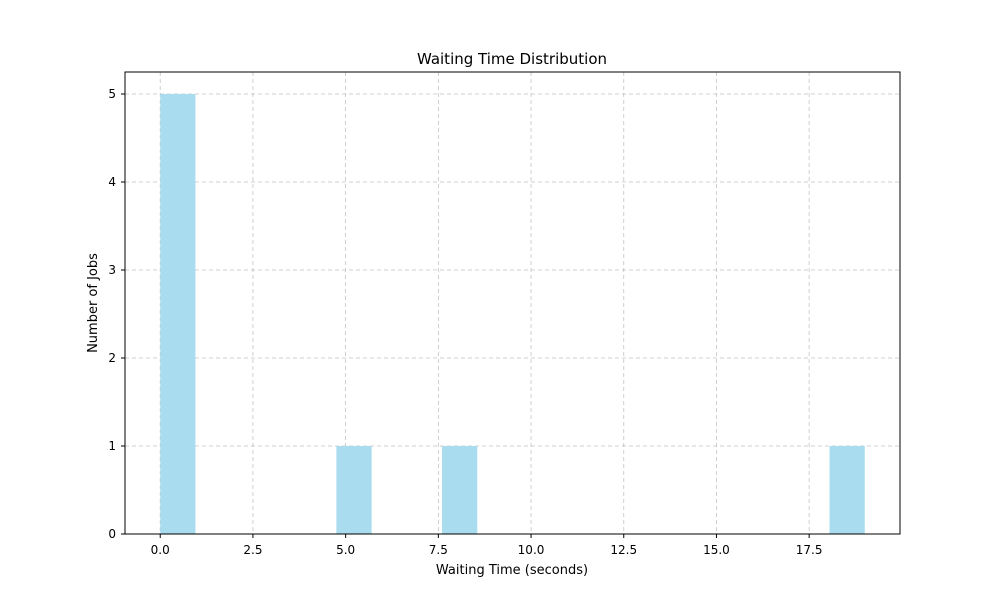 Image resolution: width=1000 pixels, height=600 pixels. What do you see at coordinates (112, 358) in the screenshot?
I see `y-tick-label: 2` at bounding box center [112, 358].